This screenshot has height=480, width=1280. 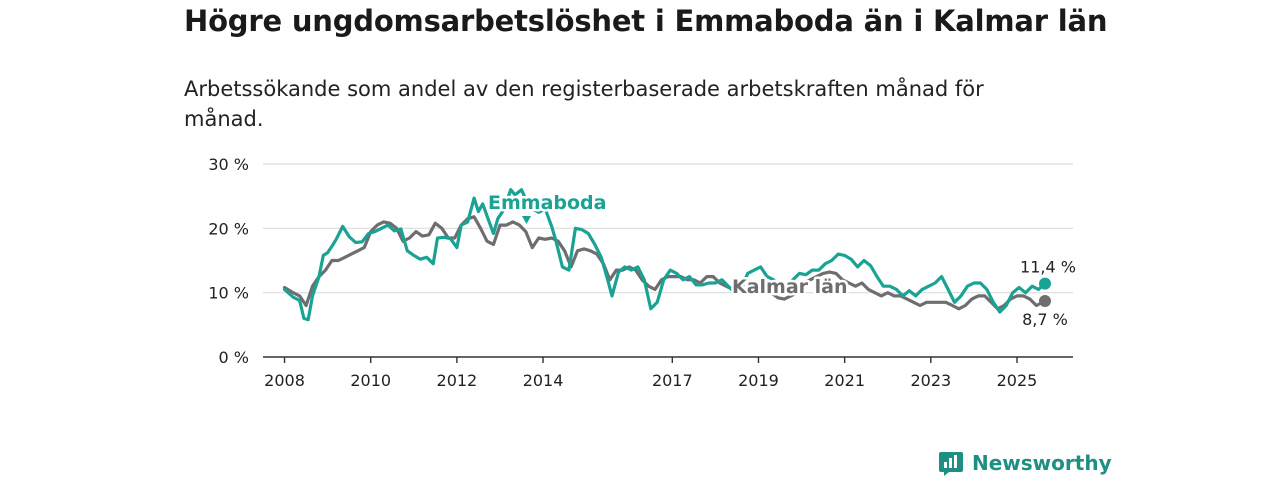 I want to click on x-tick-label: 2023, so click(x=930, y=380).